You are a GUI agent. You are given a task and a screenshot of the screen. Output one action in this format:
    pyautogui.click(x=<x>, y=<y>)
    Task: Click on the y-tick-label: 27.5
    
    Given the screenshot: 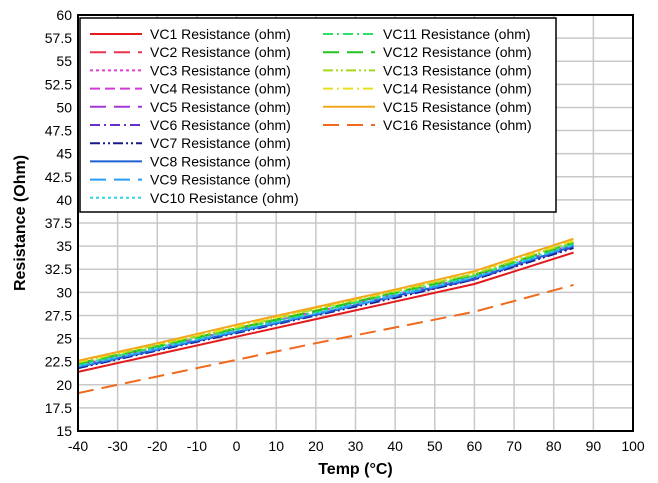 What is the action you would take?
    pyautogui.click(x=58, y=315)
    